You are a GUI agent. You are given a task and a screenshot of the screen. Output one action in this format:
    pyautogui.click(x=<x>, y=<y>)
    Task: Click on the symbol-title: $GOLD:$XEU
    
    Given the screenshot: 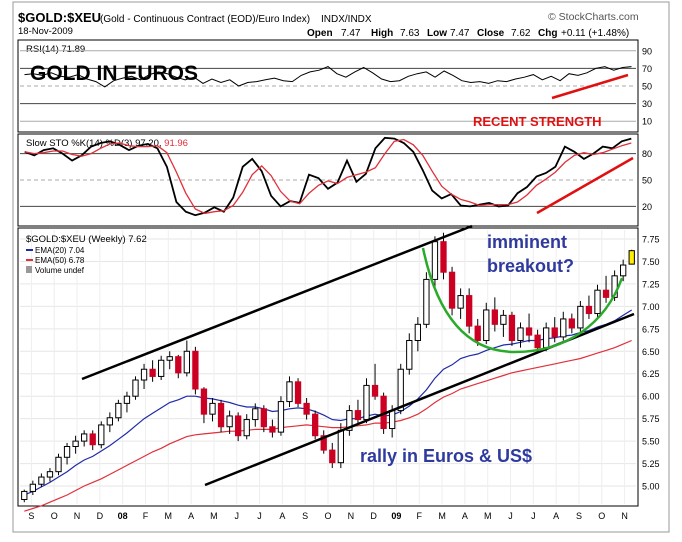 What is the action you would take?
    pyautogui.click(x=59, y=17)
    